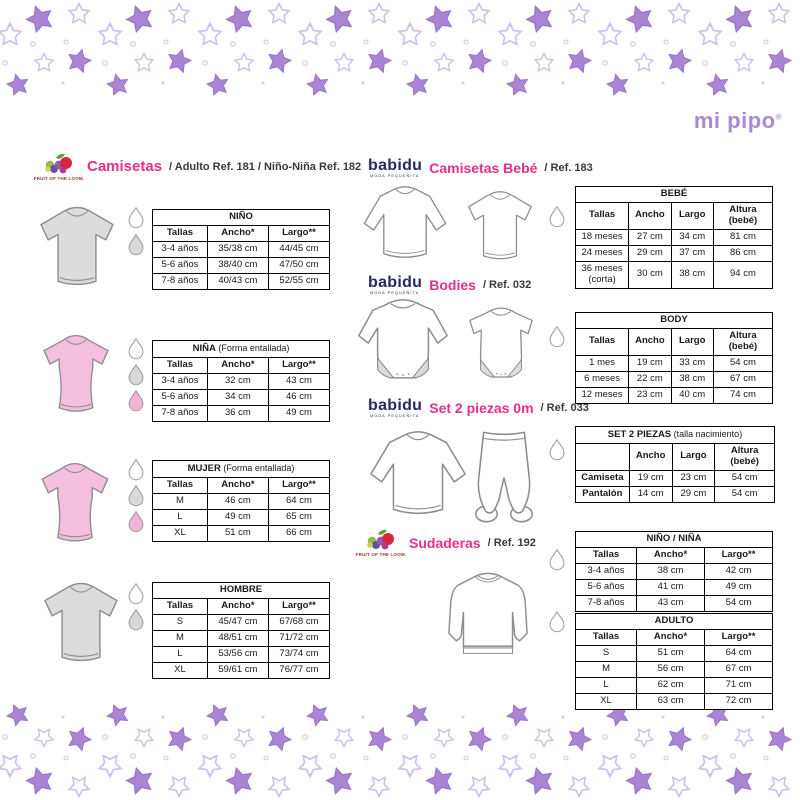  What do you see at coordinates (237, 501) in the screenshot?
I see `table-cell: 46 cm` at bounding box center [237, 501].